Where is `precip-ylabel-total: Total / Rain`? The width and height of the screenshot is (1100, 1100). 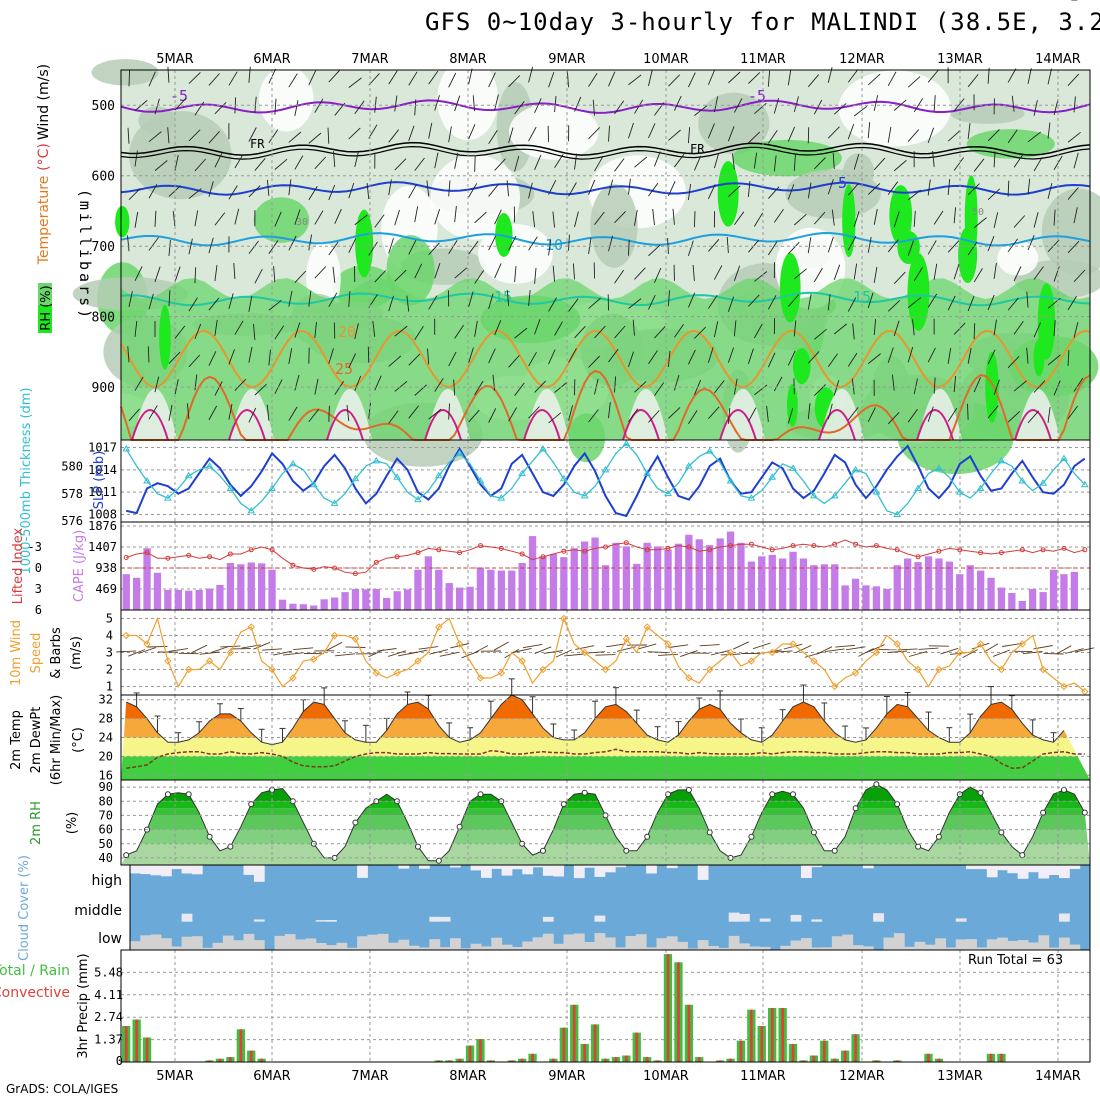 precip-ylabel-total: Total / Rain is located at coordinates (35, 971).